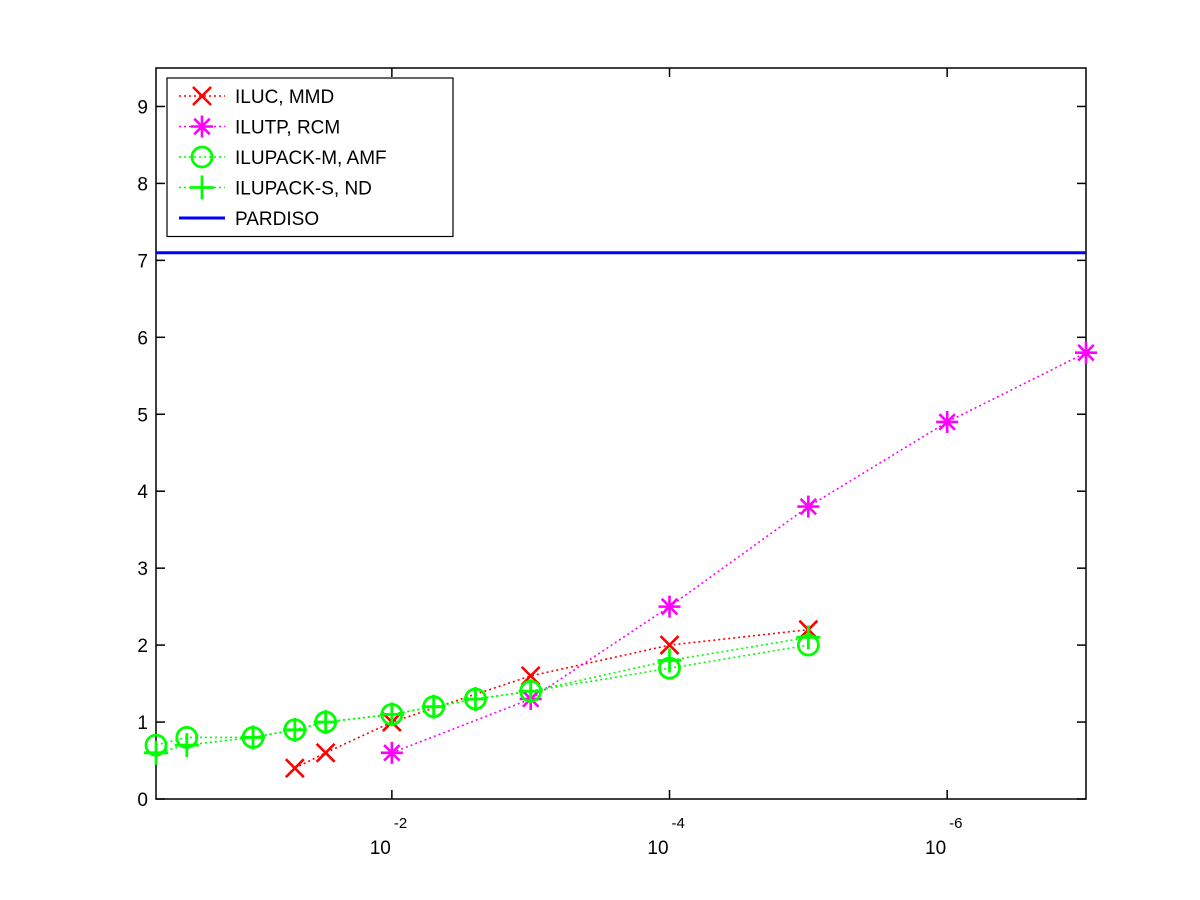 This screenshot has height=900, width=1200. Describe the element at coordinates (142, 415) in the screenshot. I see `y-tick-label: 5` at that location.